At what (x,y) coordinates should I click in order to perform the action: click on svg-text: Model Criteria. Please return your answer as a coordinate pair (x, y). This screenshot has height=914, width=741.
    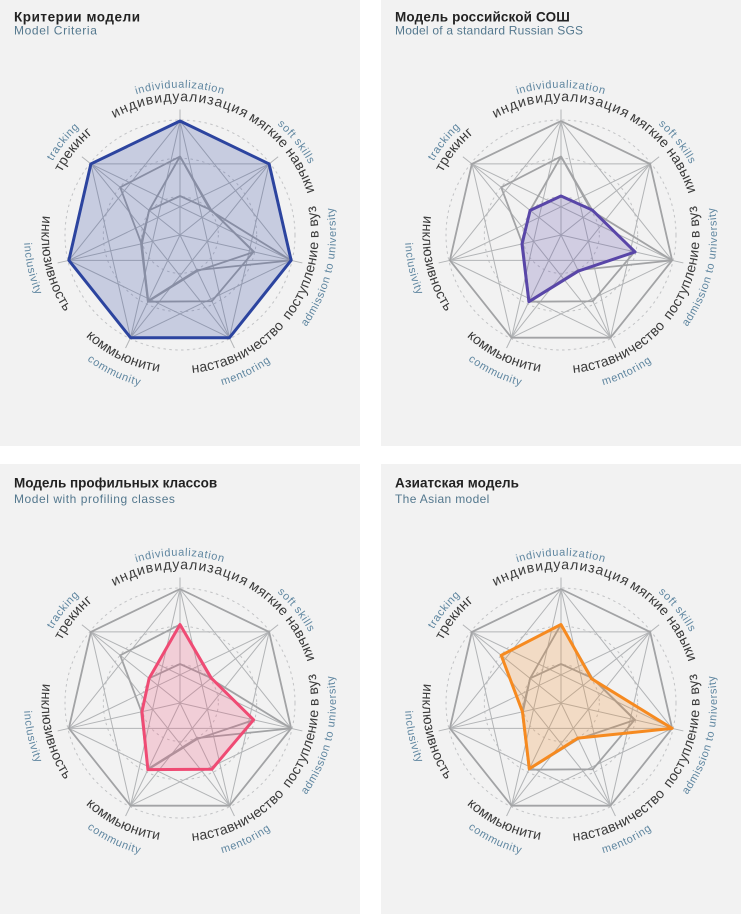
    Looking at the image, I should click on (56, 30).